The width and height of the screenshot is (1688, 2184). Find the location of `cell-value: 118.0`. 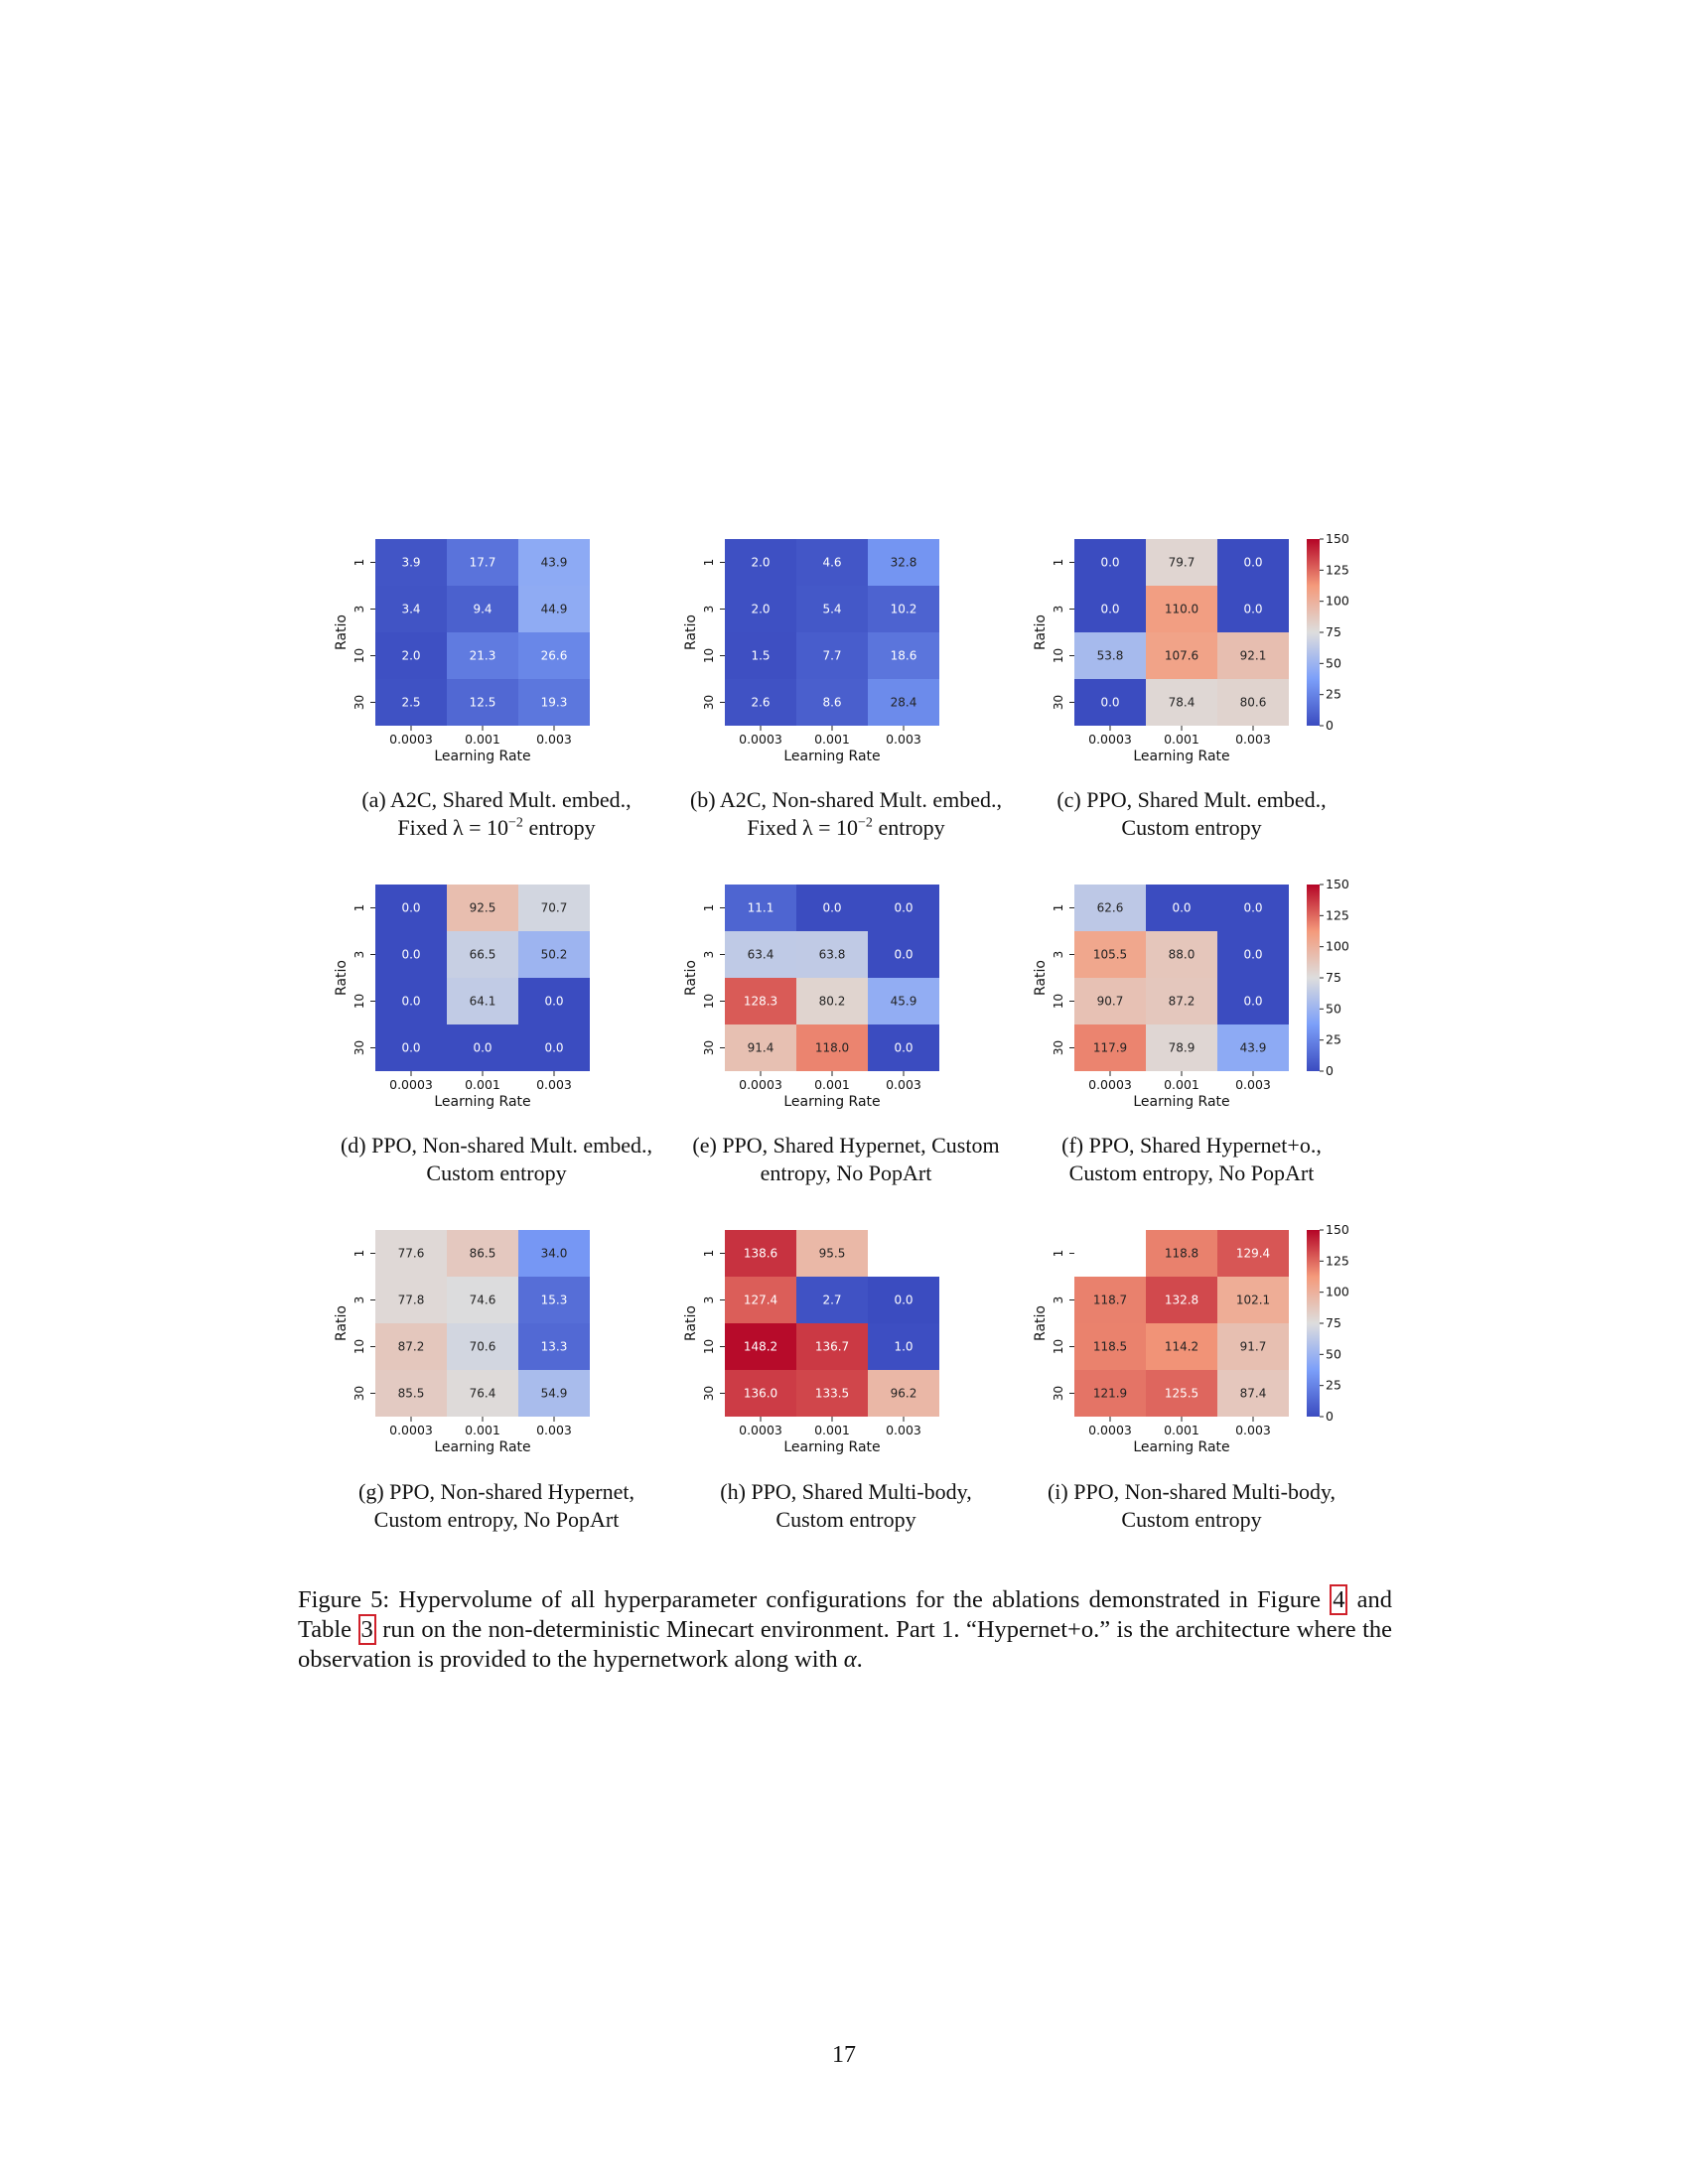

cell-value: 118.0 is located at coordinates (832, 1048).